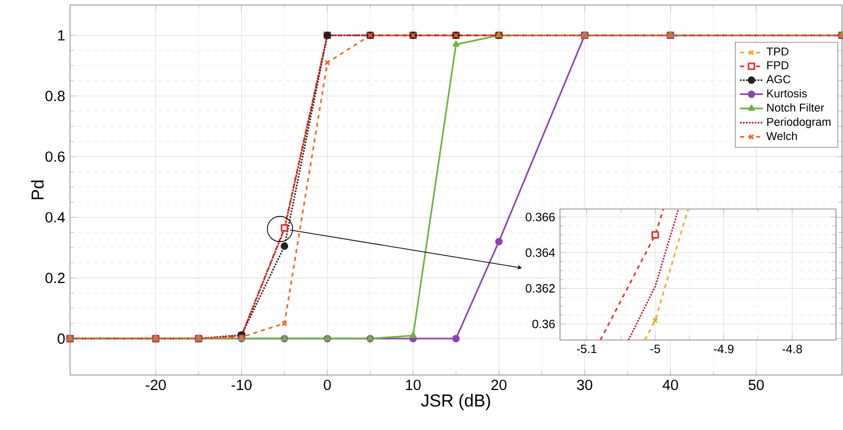 This screenshot has height=430, width=843. What do you see at coordinates (787, 93) in the screenshot?
I see `legend-label: Kurtosis` at bounding box center [787, 93].